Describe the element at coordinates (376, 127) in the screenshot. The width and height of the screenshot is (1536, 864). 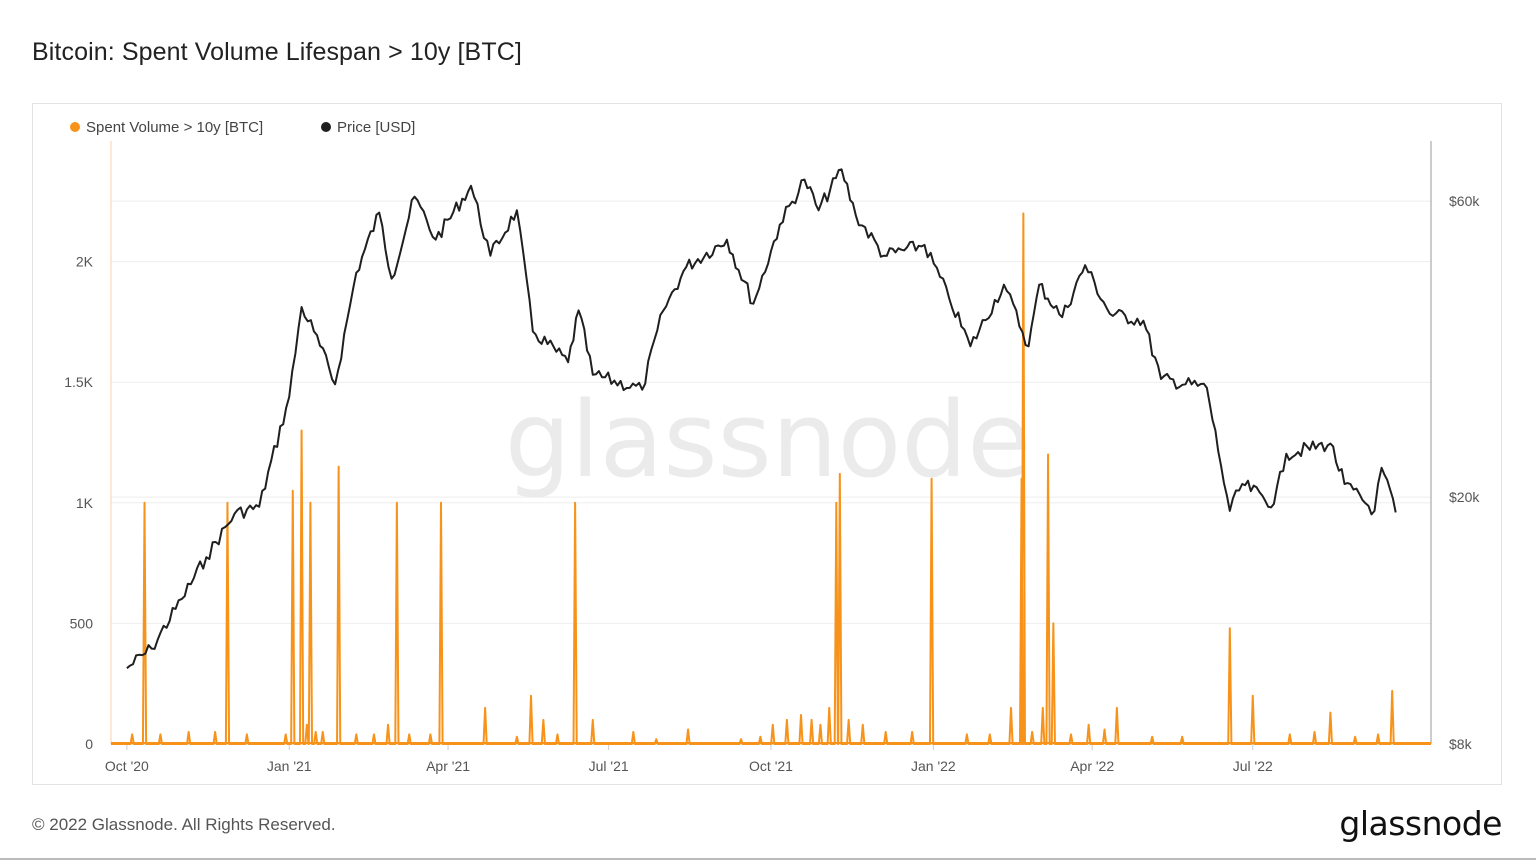
I see `legend-label: Price [USD]` at that location.